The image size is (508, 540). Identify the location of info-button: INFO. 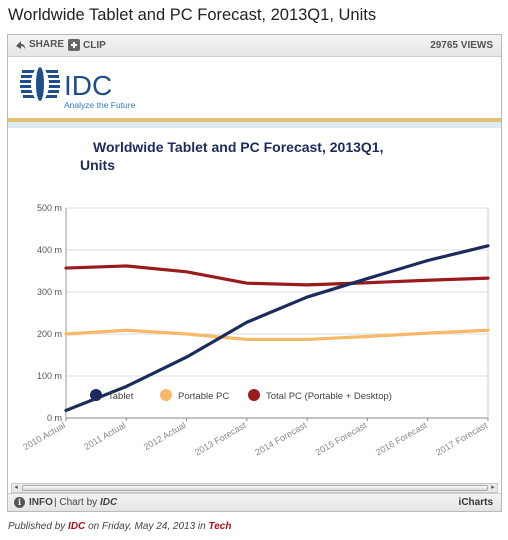
(41, 502).